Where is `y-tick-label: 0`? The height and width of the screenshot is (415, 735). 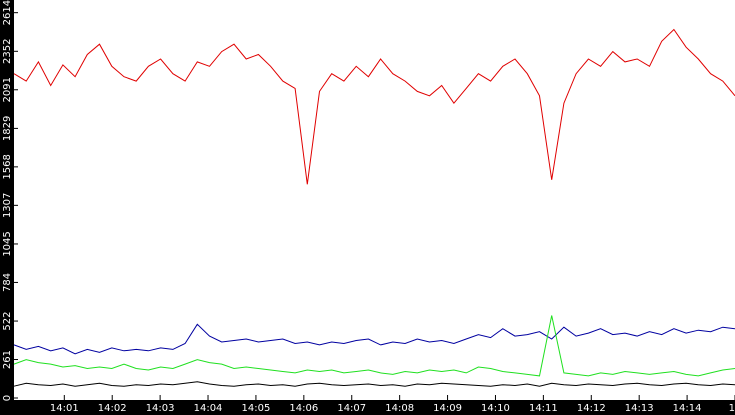 y-tick-label: 0 is located at coordinates (7, 398).